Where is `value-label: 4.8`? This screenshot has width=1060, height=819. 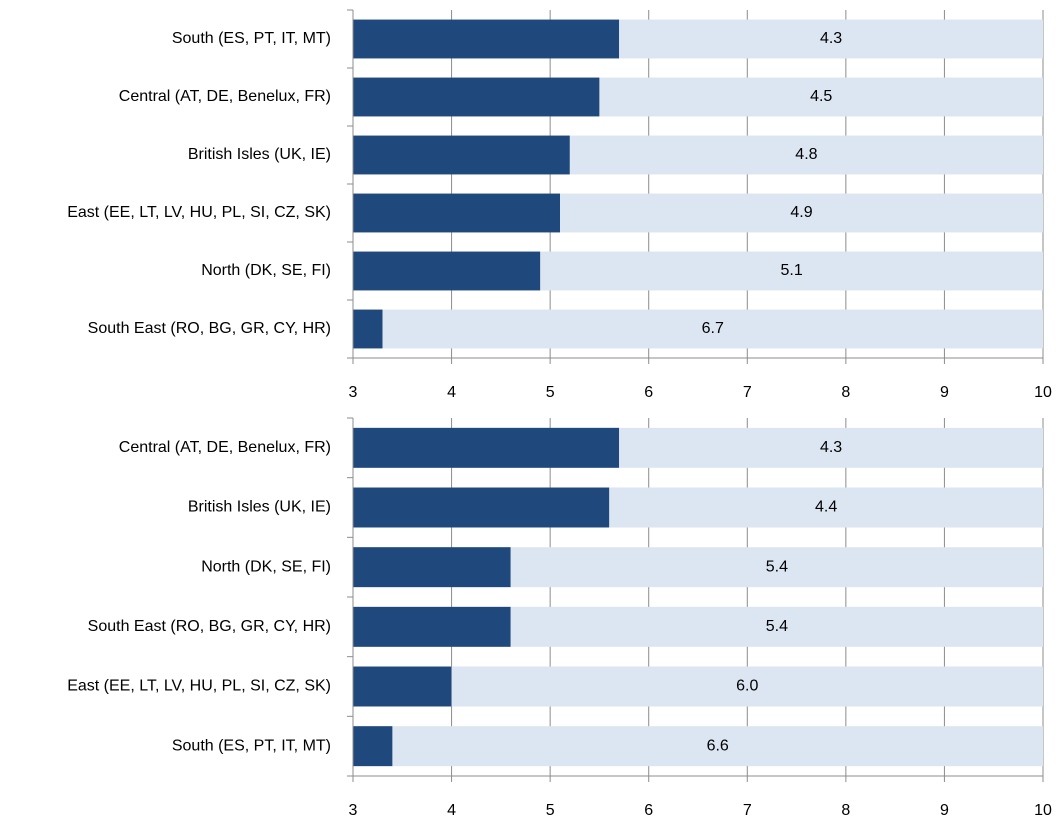
value-label: 4.8 is located at coordinates (806, 154).